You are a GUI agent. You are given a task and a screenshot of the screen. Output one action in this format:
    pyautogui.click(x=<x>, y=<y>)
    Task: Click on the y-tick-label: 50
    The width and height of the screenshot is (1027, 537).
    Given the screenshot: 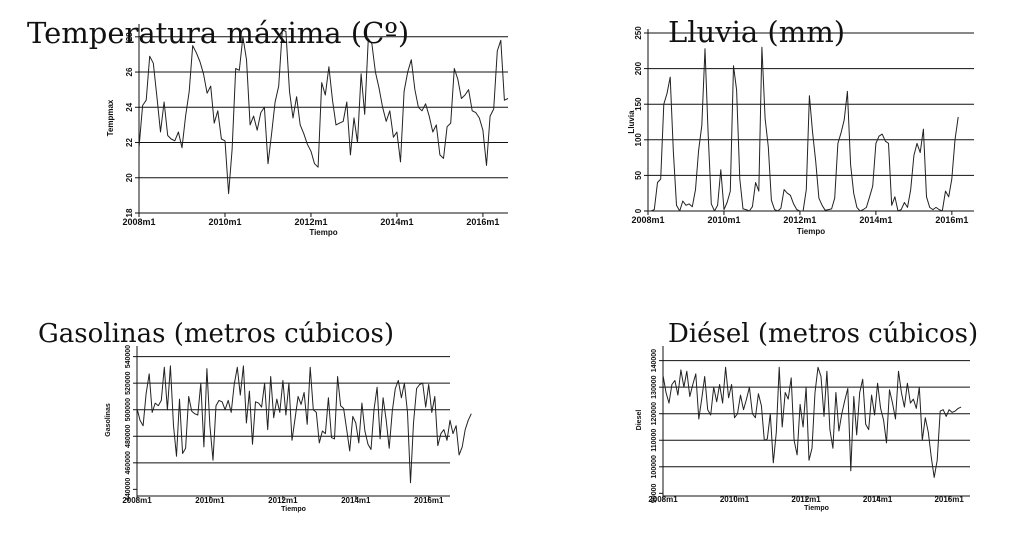 What is the action you would take?
    pyautogui.click(x=638, y=174)
    